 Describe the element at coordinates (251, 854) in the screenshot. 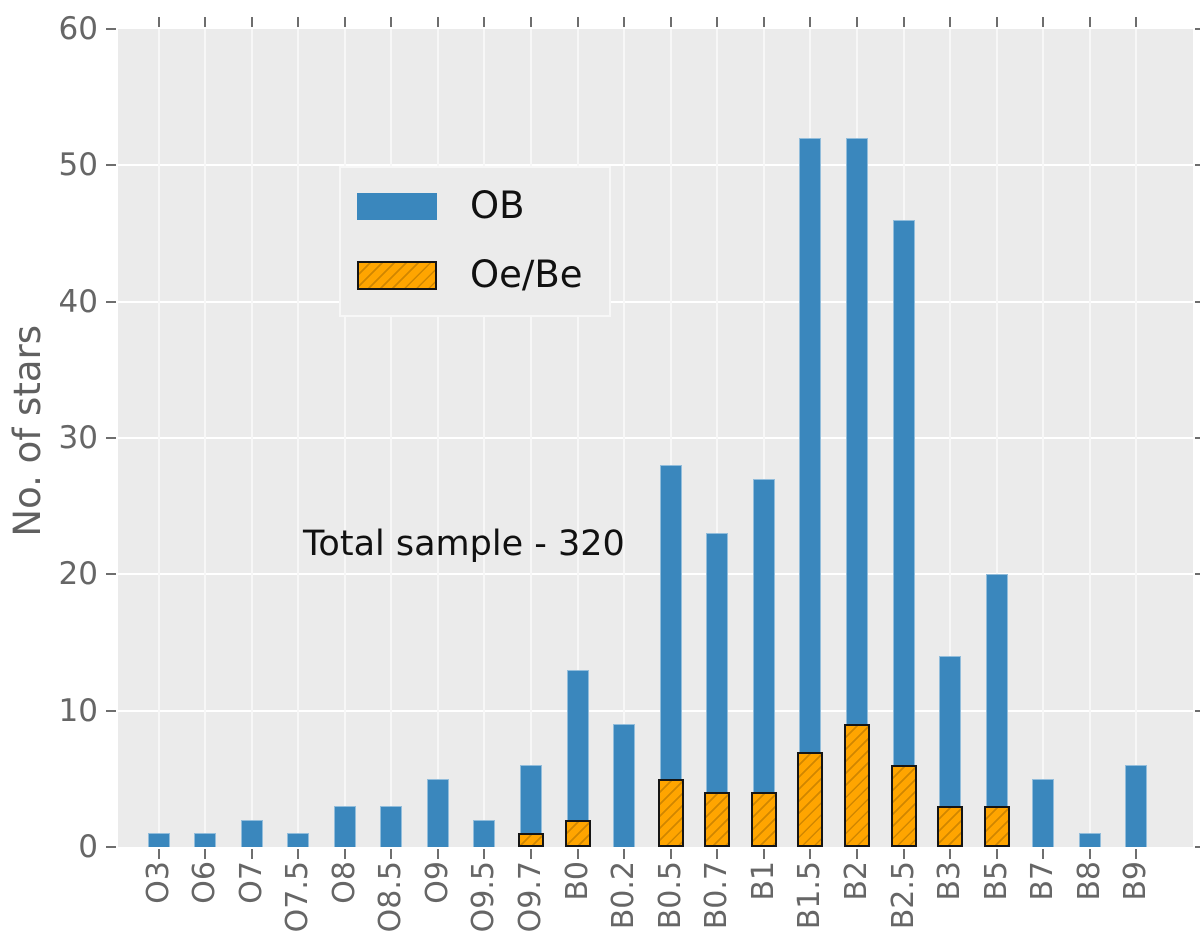

I see `x-tick-bottom-O7` at that location.